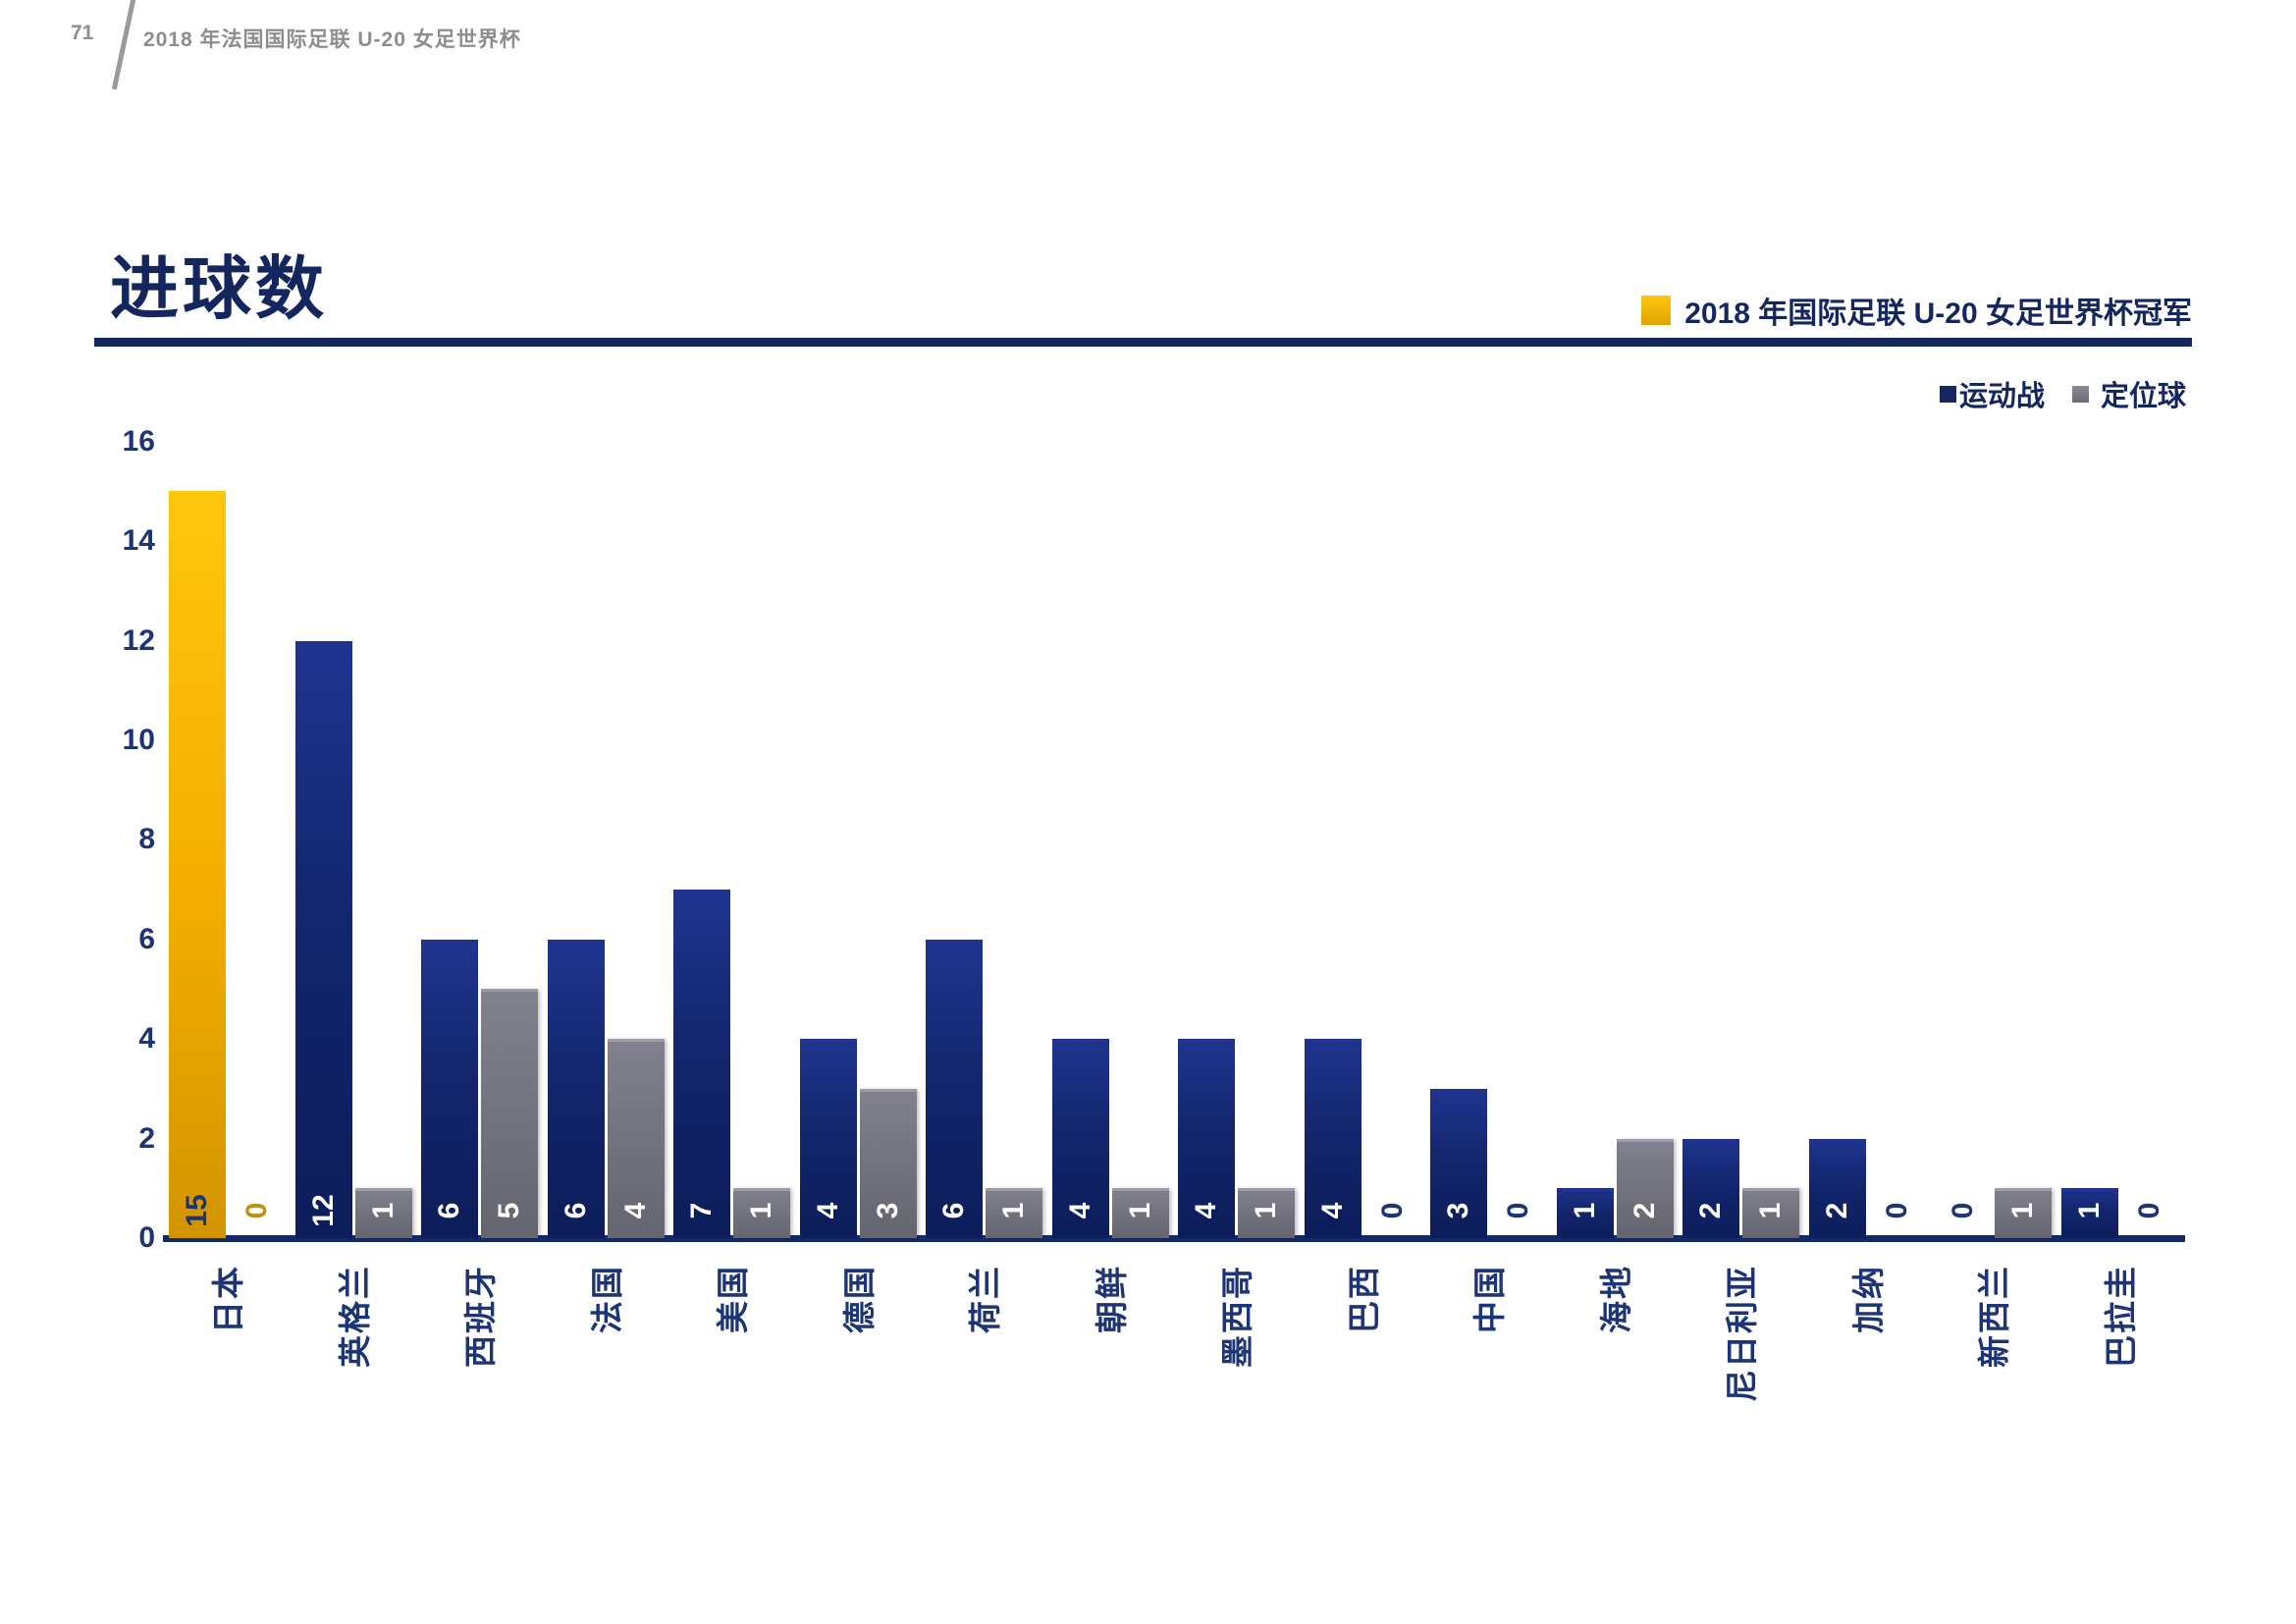  I want to click on x-axis-label: 西班牙, so click(481, 1316).